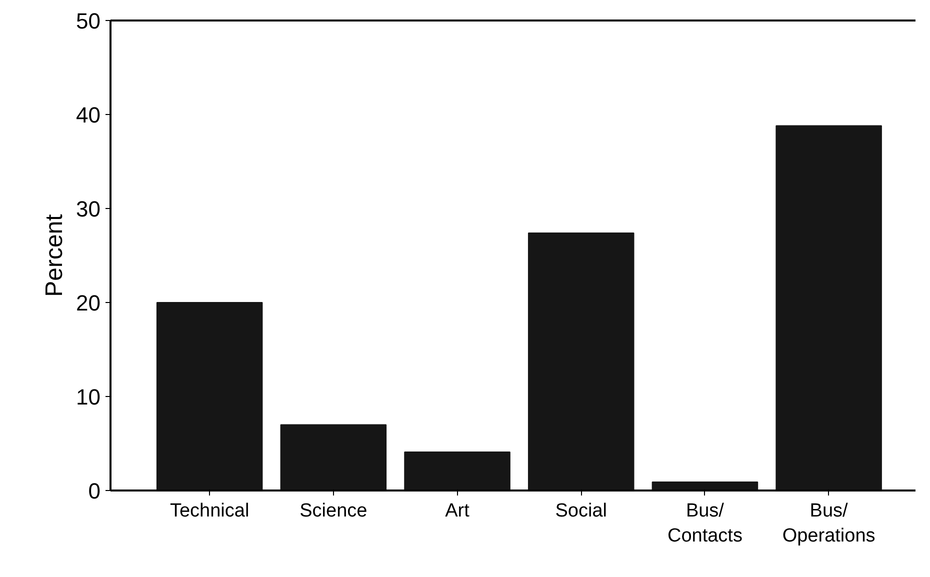 This screenshot has width=930, height=577. What do you see at coordinates (334, 511) in the screenshot?
I see `x-tick-label: Science` at bounding box center [334, 511].